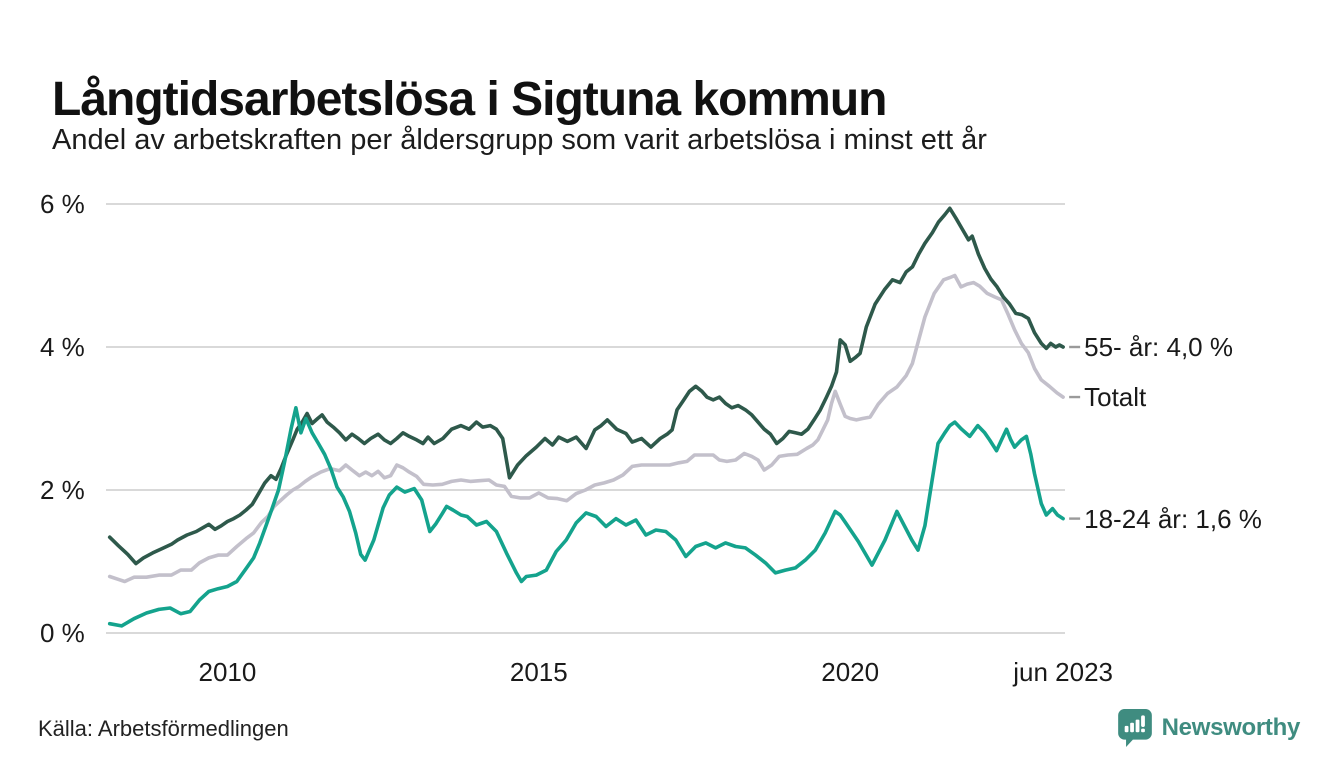 The width and height of the screenshot is (1340, 780). I want to click on x-axis-tick-label: 2020, so click(850, 672).